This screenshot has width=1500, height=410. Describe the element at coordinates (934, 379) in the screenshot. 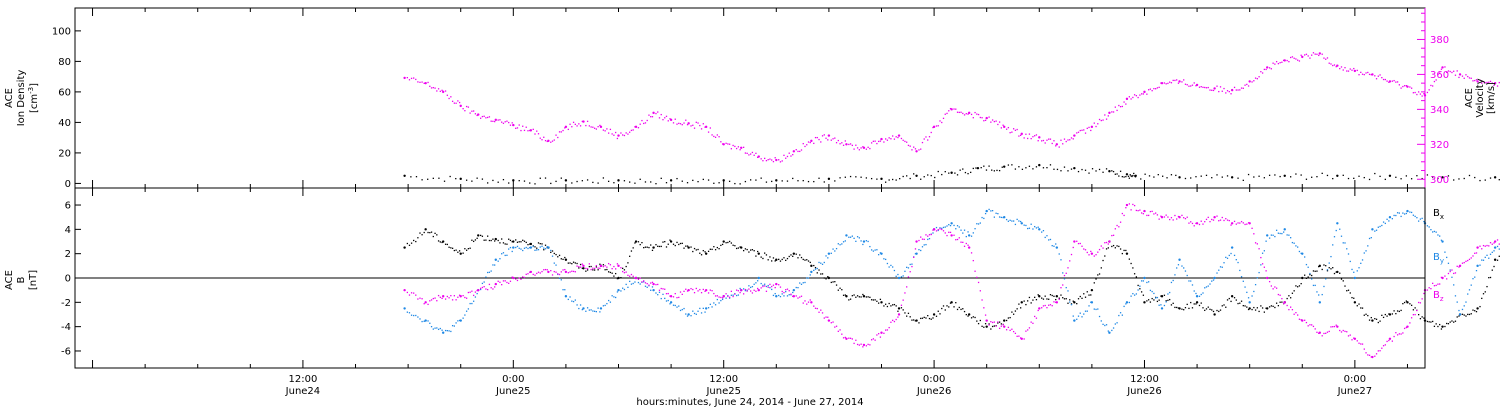

I see `time-tick-label: 0:00` at that location.